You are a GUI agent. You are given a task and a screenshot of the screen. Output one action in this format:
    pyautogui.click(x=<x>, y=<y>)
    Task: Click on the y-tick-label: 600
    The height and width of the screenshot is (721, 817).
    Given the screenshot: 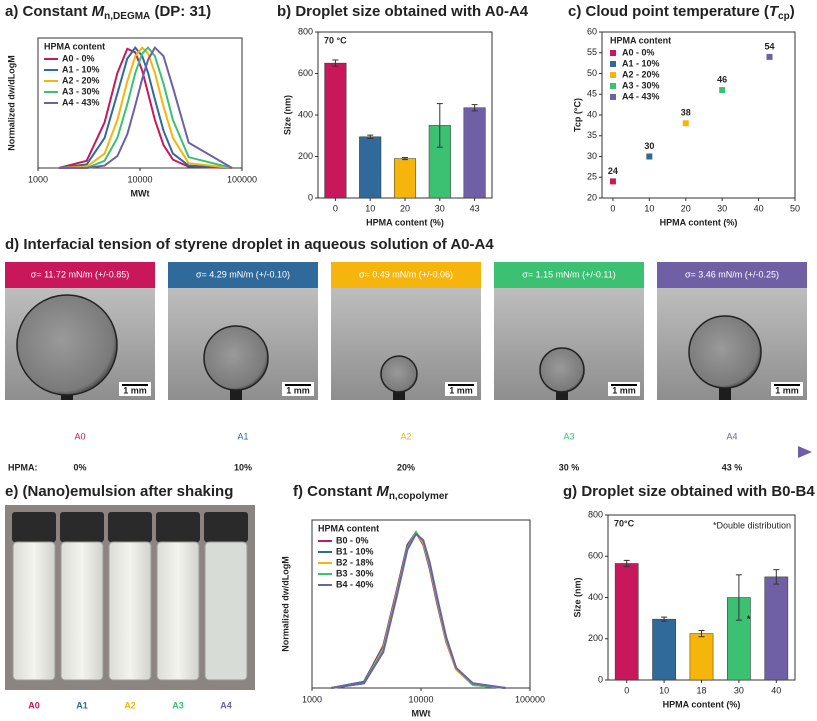 What is the action you would take?
    pyautogui.click(x=305, y=73)
    